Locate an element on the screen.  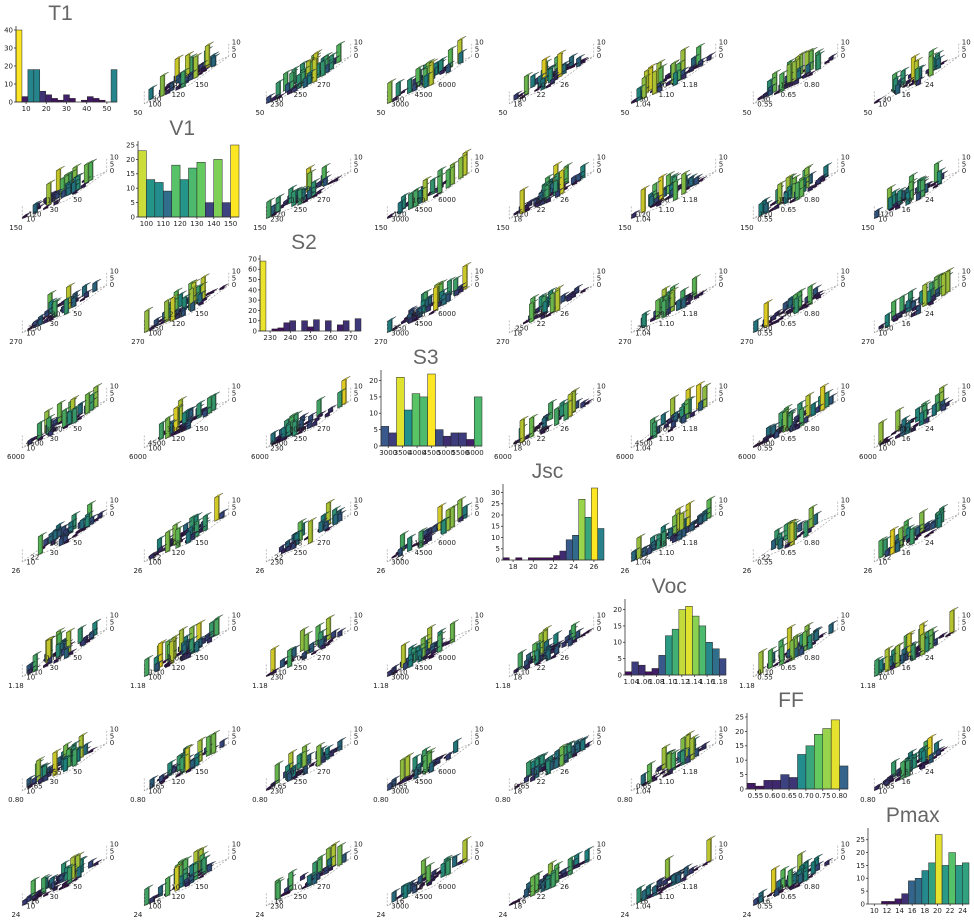
bar3d-jsc-pmax: 18 22 26 10 16 24 0 5 10 is located at coordinates (912, 516).